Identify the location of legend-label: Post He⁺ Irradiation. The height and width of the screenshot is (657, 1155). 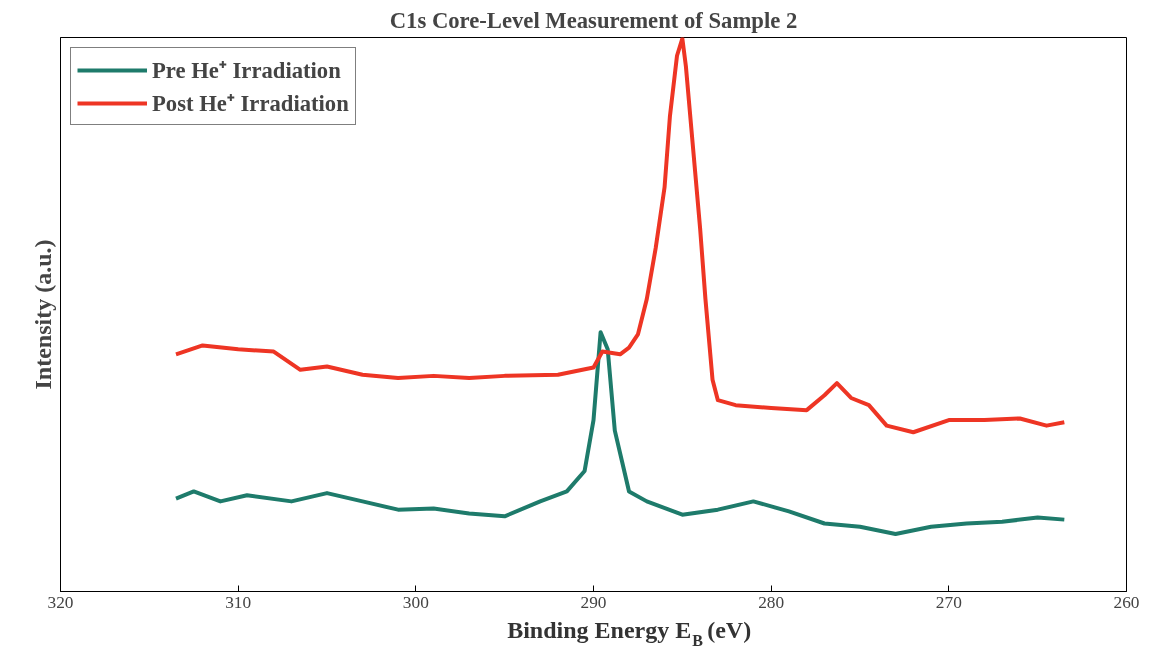
(250, 104).